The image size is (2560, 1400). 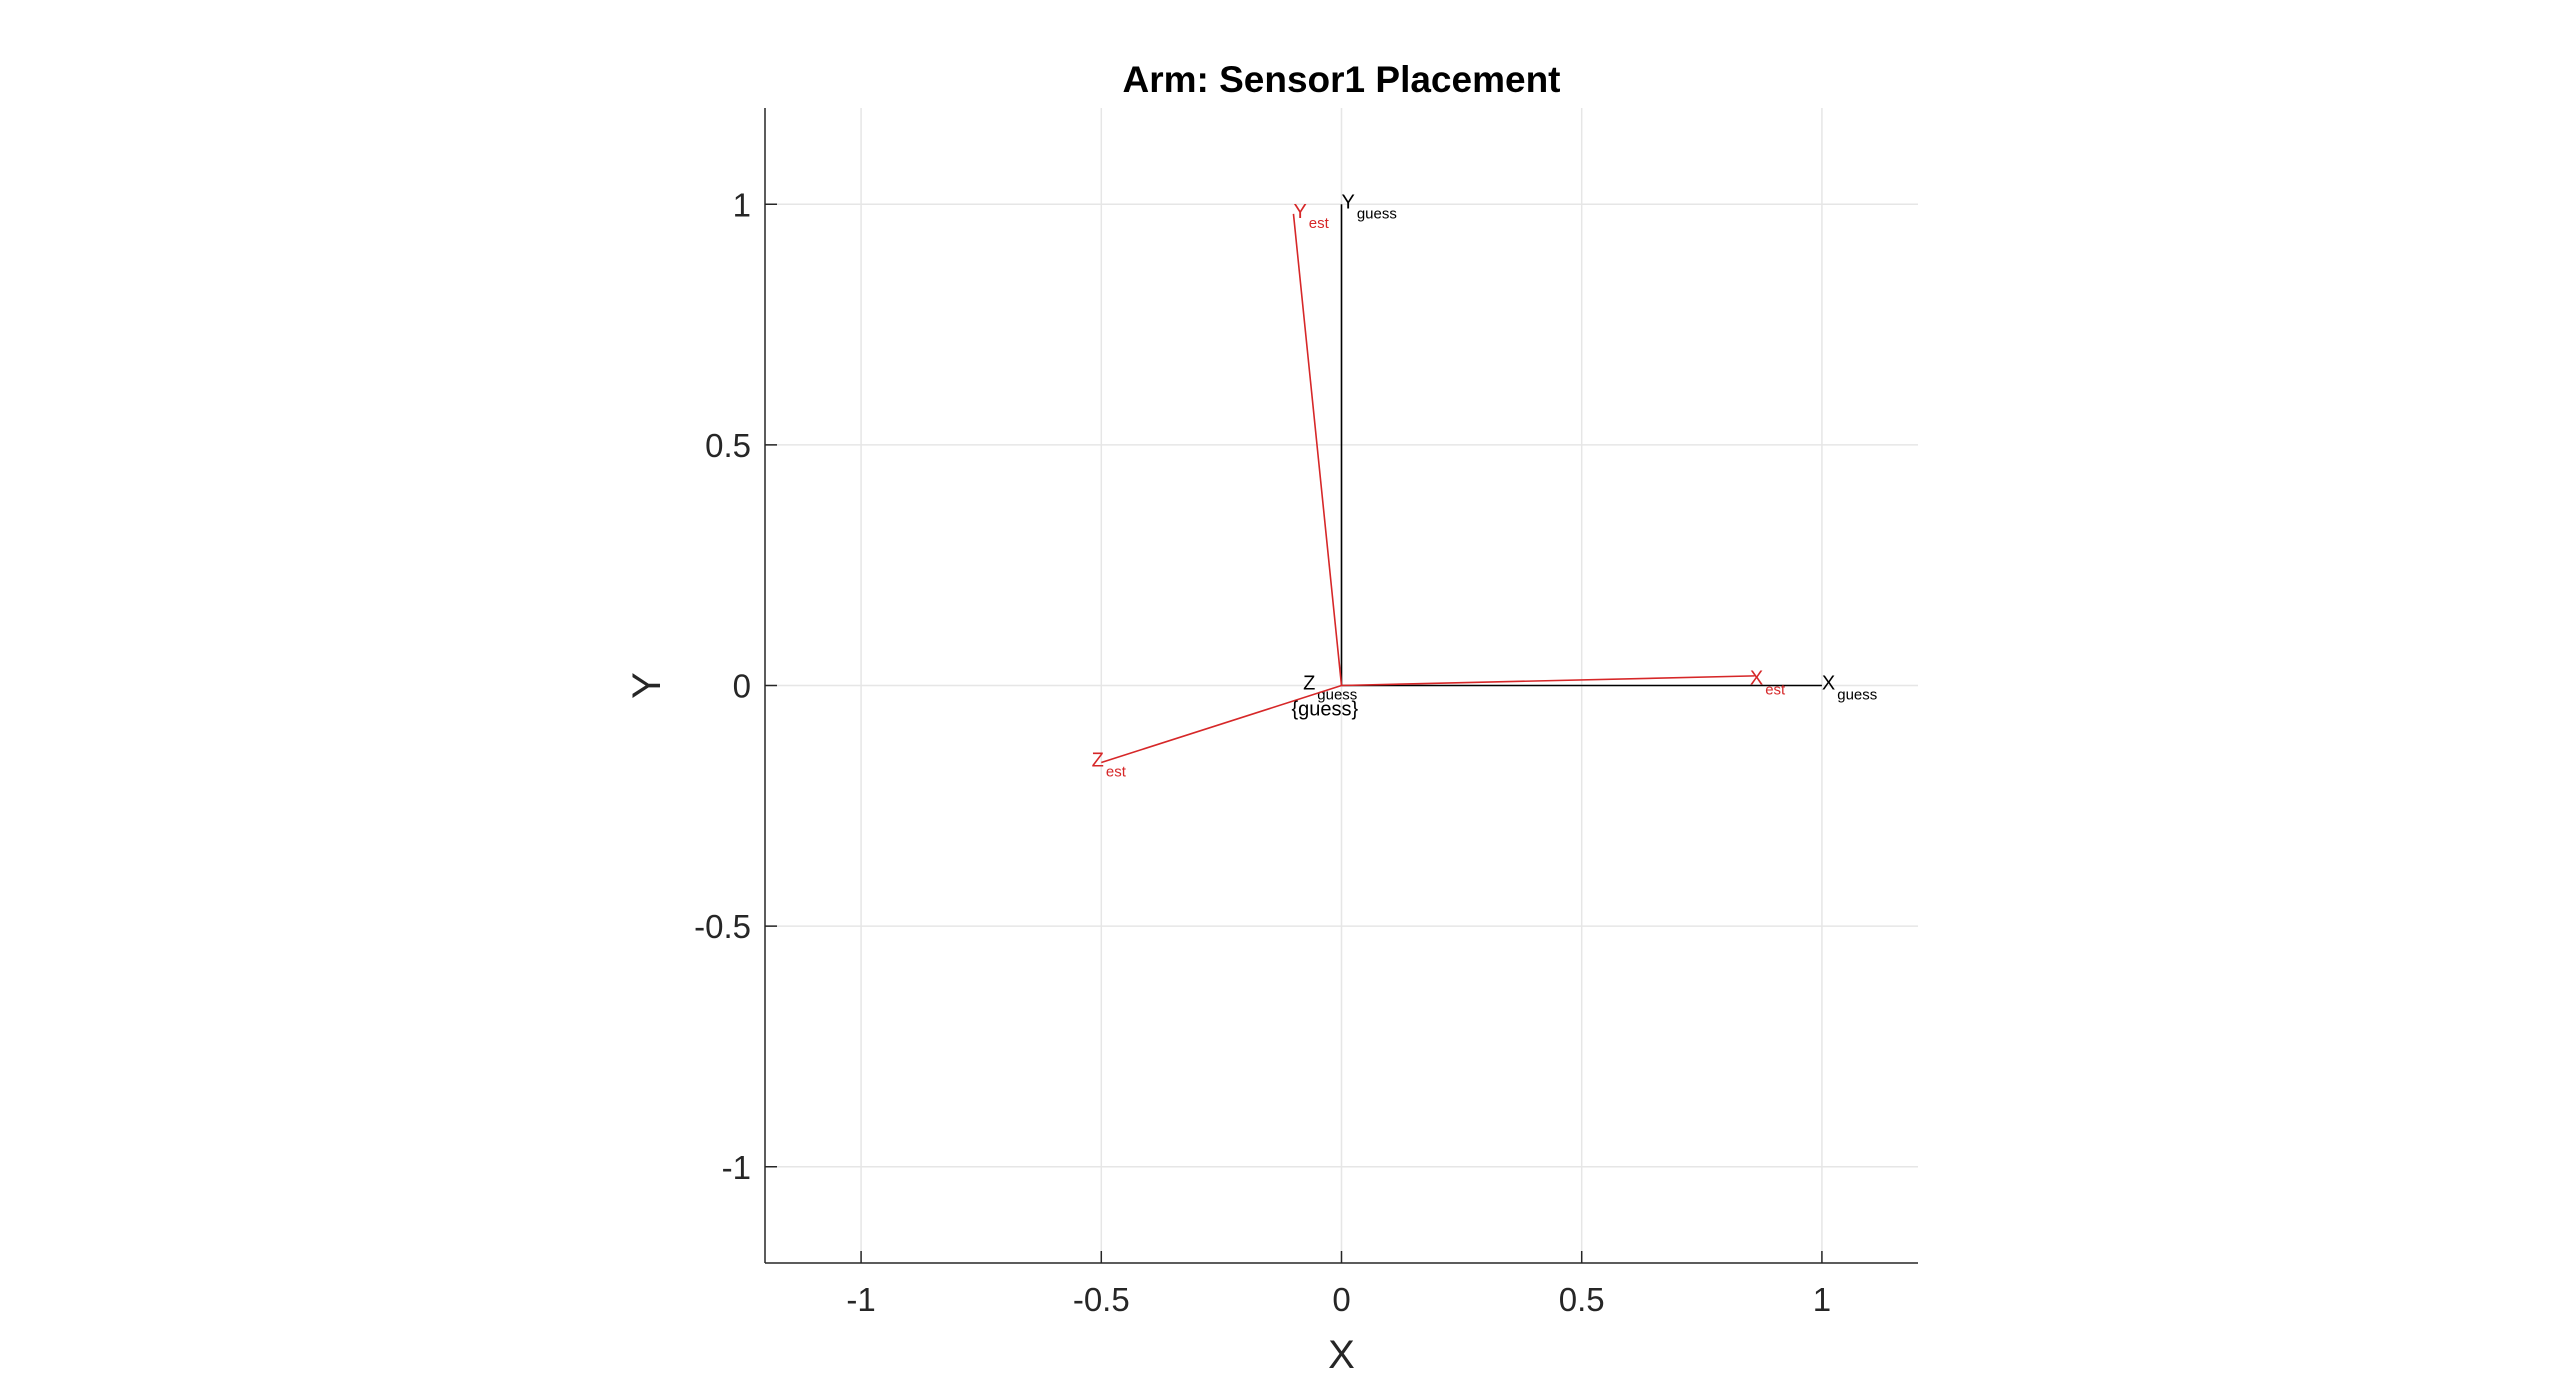 What do you see at coordinates (1221, 724) in the screenshot?
I see `vector-z-est` at bounding box center [1221, 724].